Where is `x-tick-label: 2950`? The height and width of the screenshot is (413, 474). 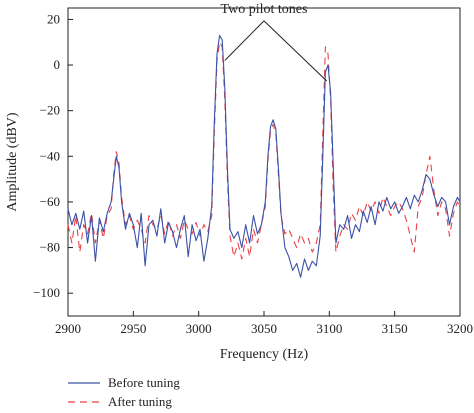 x-tick-label: 2950 is located at coordinates (133, 328).